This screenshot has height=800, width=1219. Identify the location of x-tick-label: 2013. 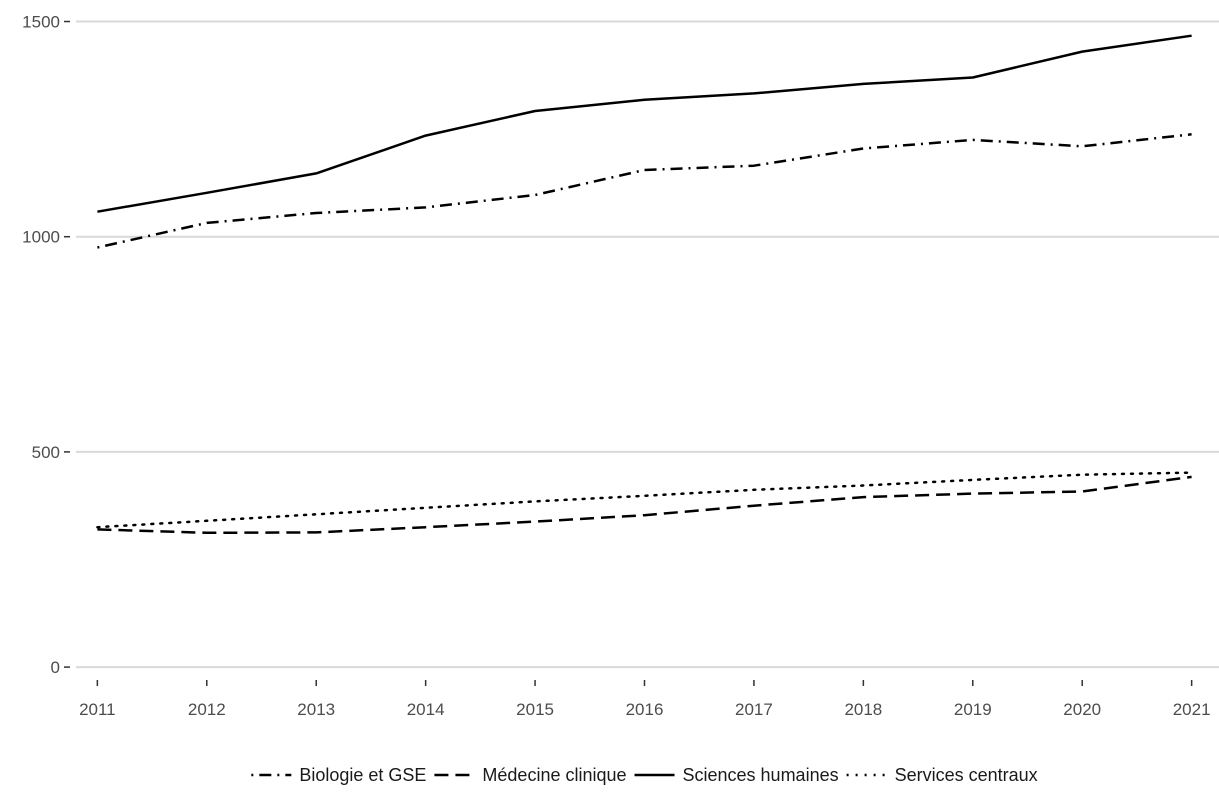
(316, 709).